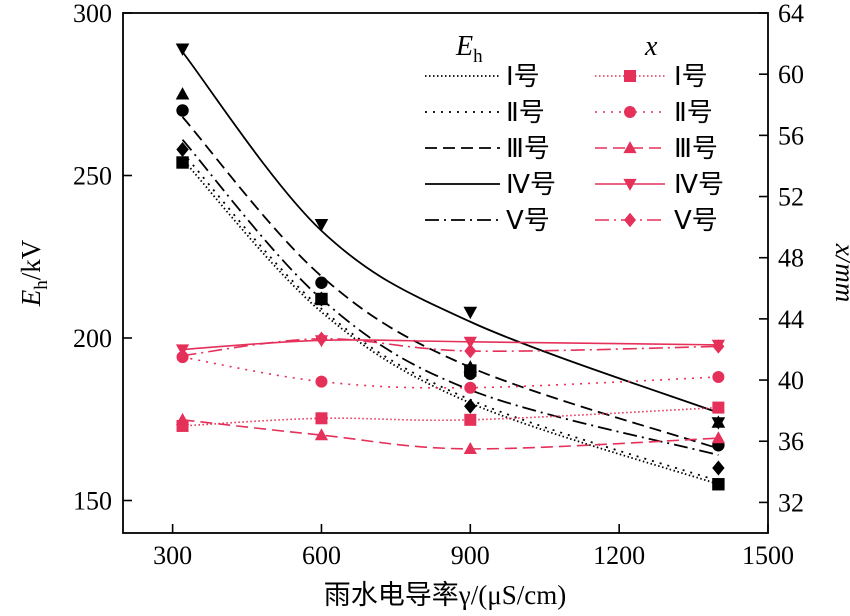 This screenshot has width=850, height=616. What do you see at coordinates (651, 46) in the screenshot?
I see `legend-heading-x: x` at bounding box center [651, 46].